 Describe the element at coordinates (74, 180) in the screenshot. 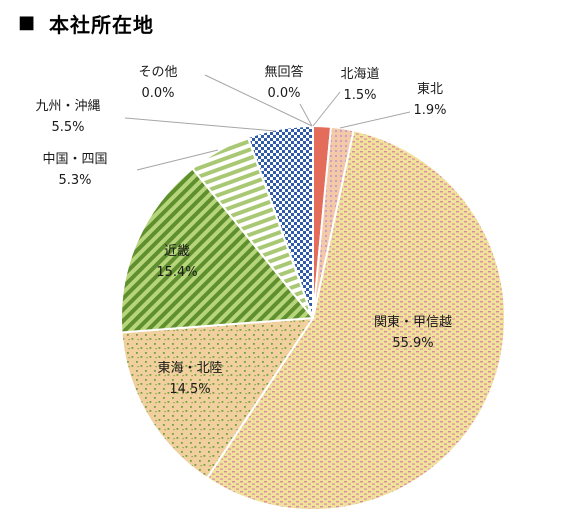

I see `slice-value-label: 5.3%` at that location.